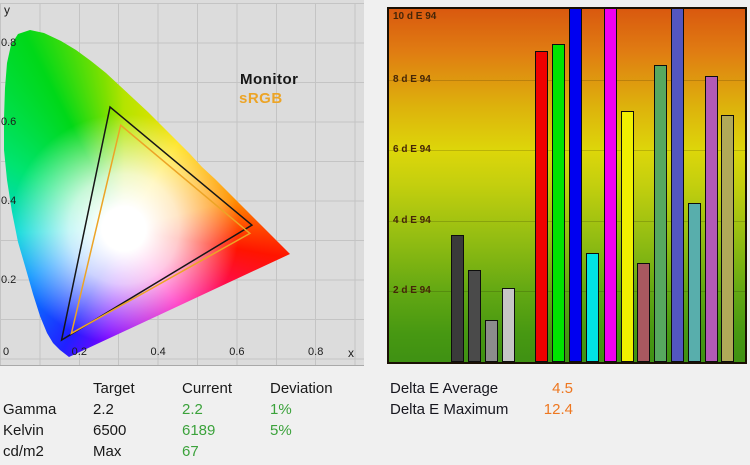 Image resolution: width=750 pixels, height=465 pixels. Describe the element at coordinates (457, 298) in the screenshot. I see `delta-e-bar-gray-dark` at that location.